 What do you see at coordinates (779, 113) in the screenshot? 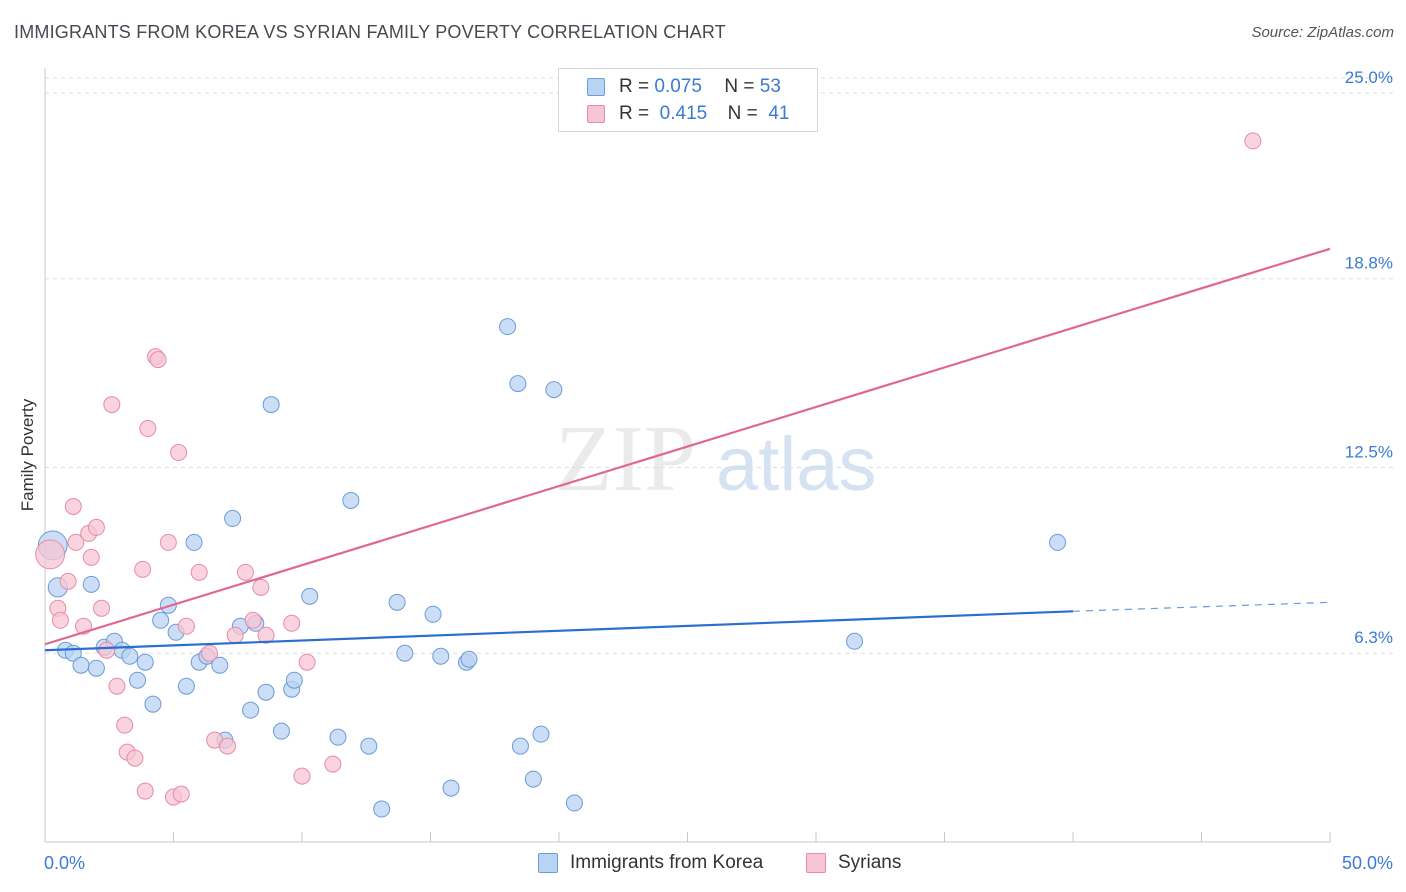
I see `legend-n-value-syria: 41` at bounding box center [779, 113].